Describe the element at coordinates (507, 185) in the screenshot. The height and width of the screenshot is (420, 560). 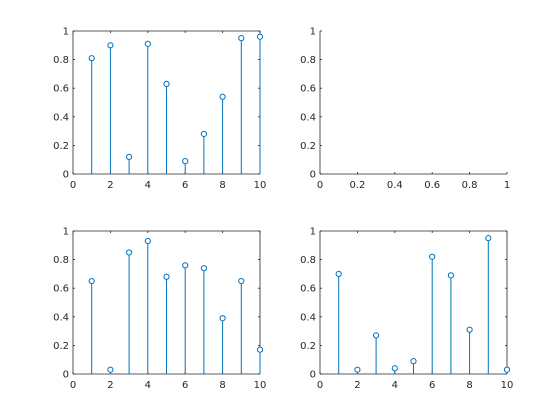
I see `x-tick-label: 1` at that location.